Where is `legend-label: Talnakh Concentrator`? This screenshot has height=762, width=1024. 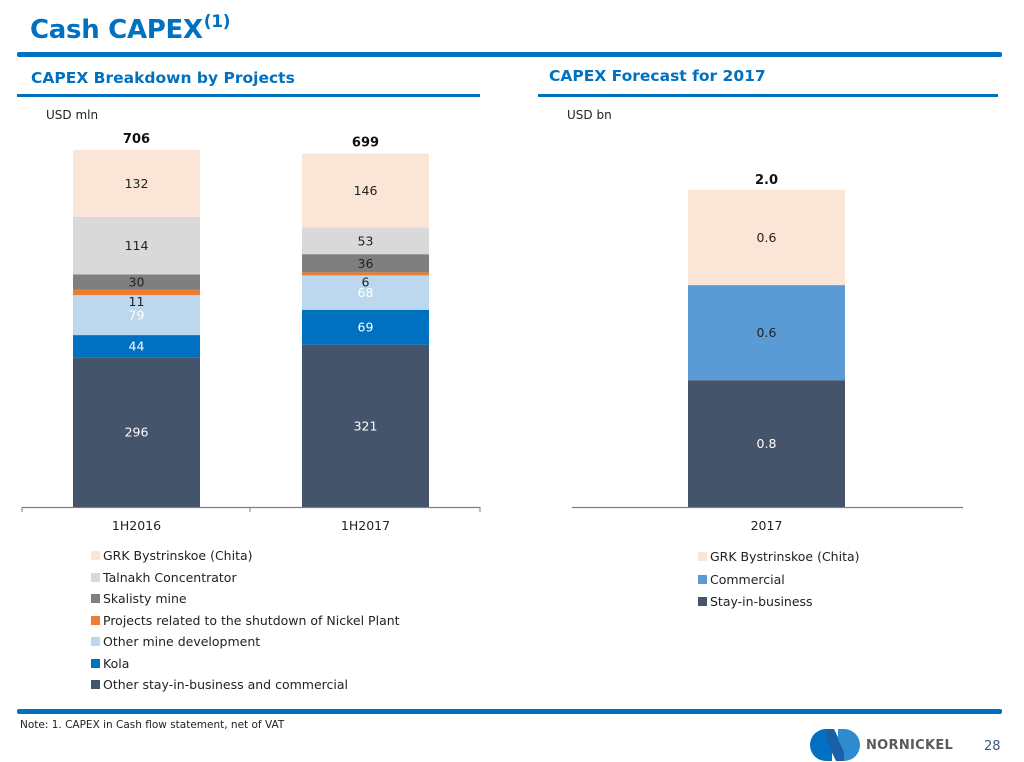
legend-label: Talnakh Concentrator is located at coordinates (170, 577).